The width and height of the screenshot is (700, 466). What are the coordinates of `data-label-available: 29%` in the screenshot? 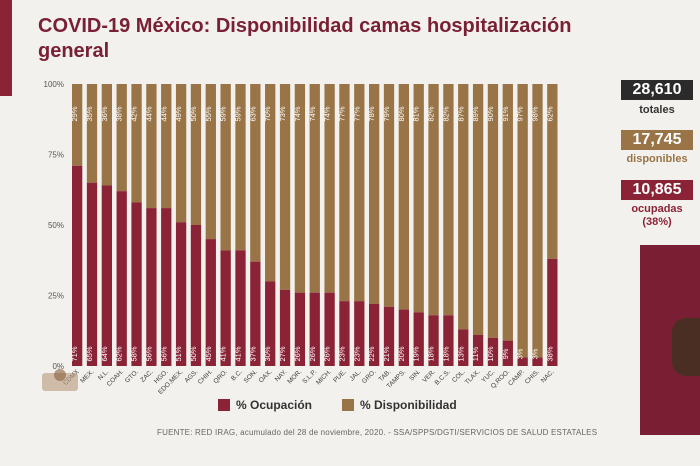 It's located at (74, 113).